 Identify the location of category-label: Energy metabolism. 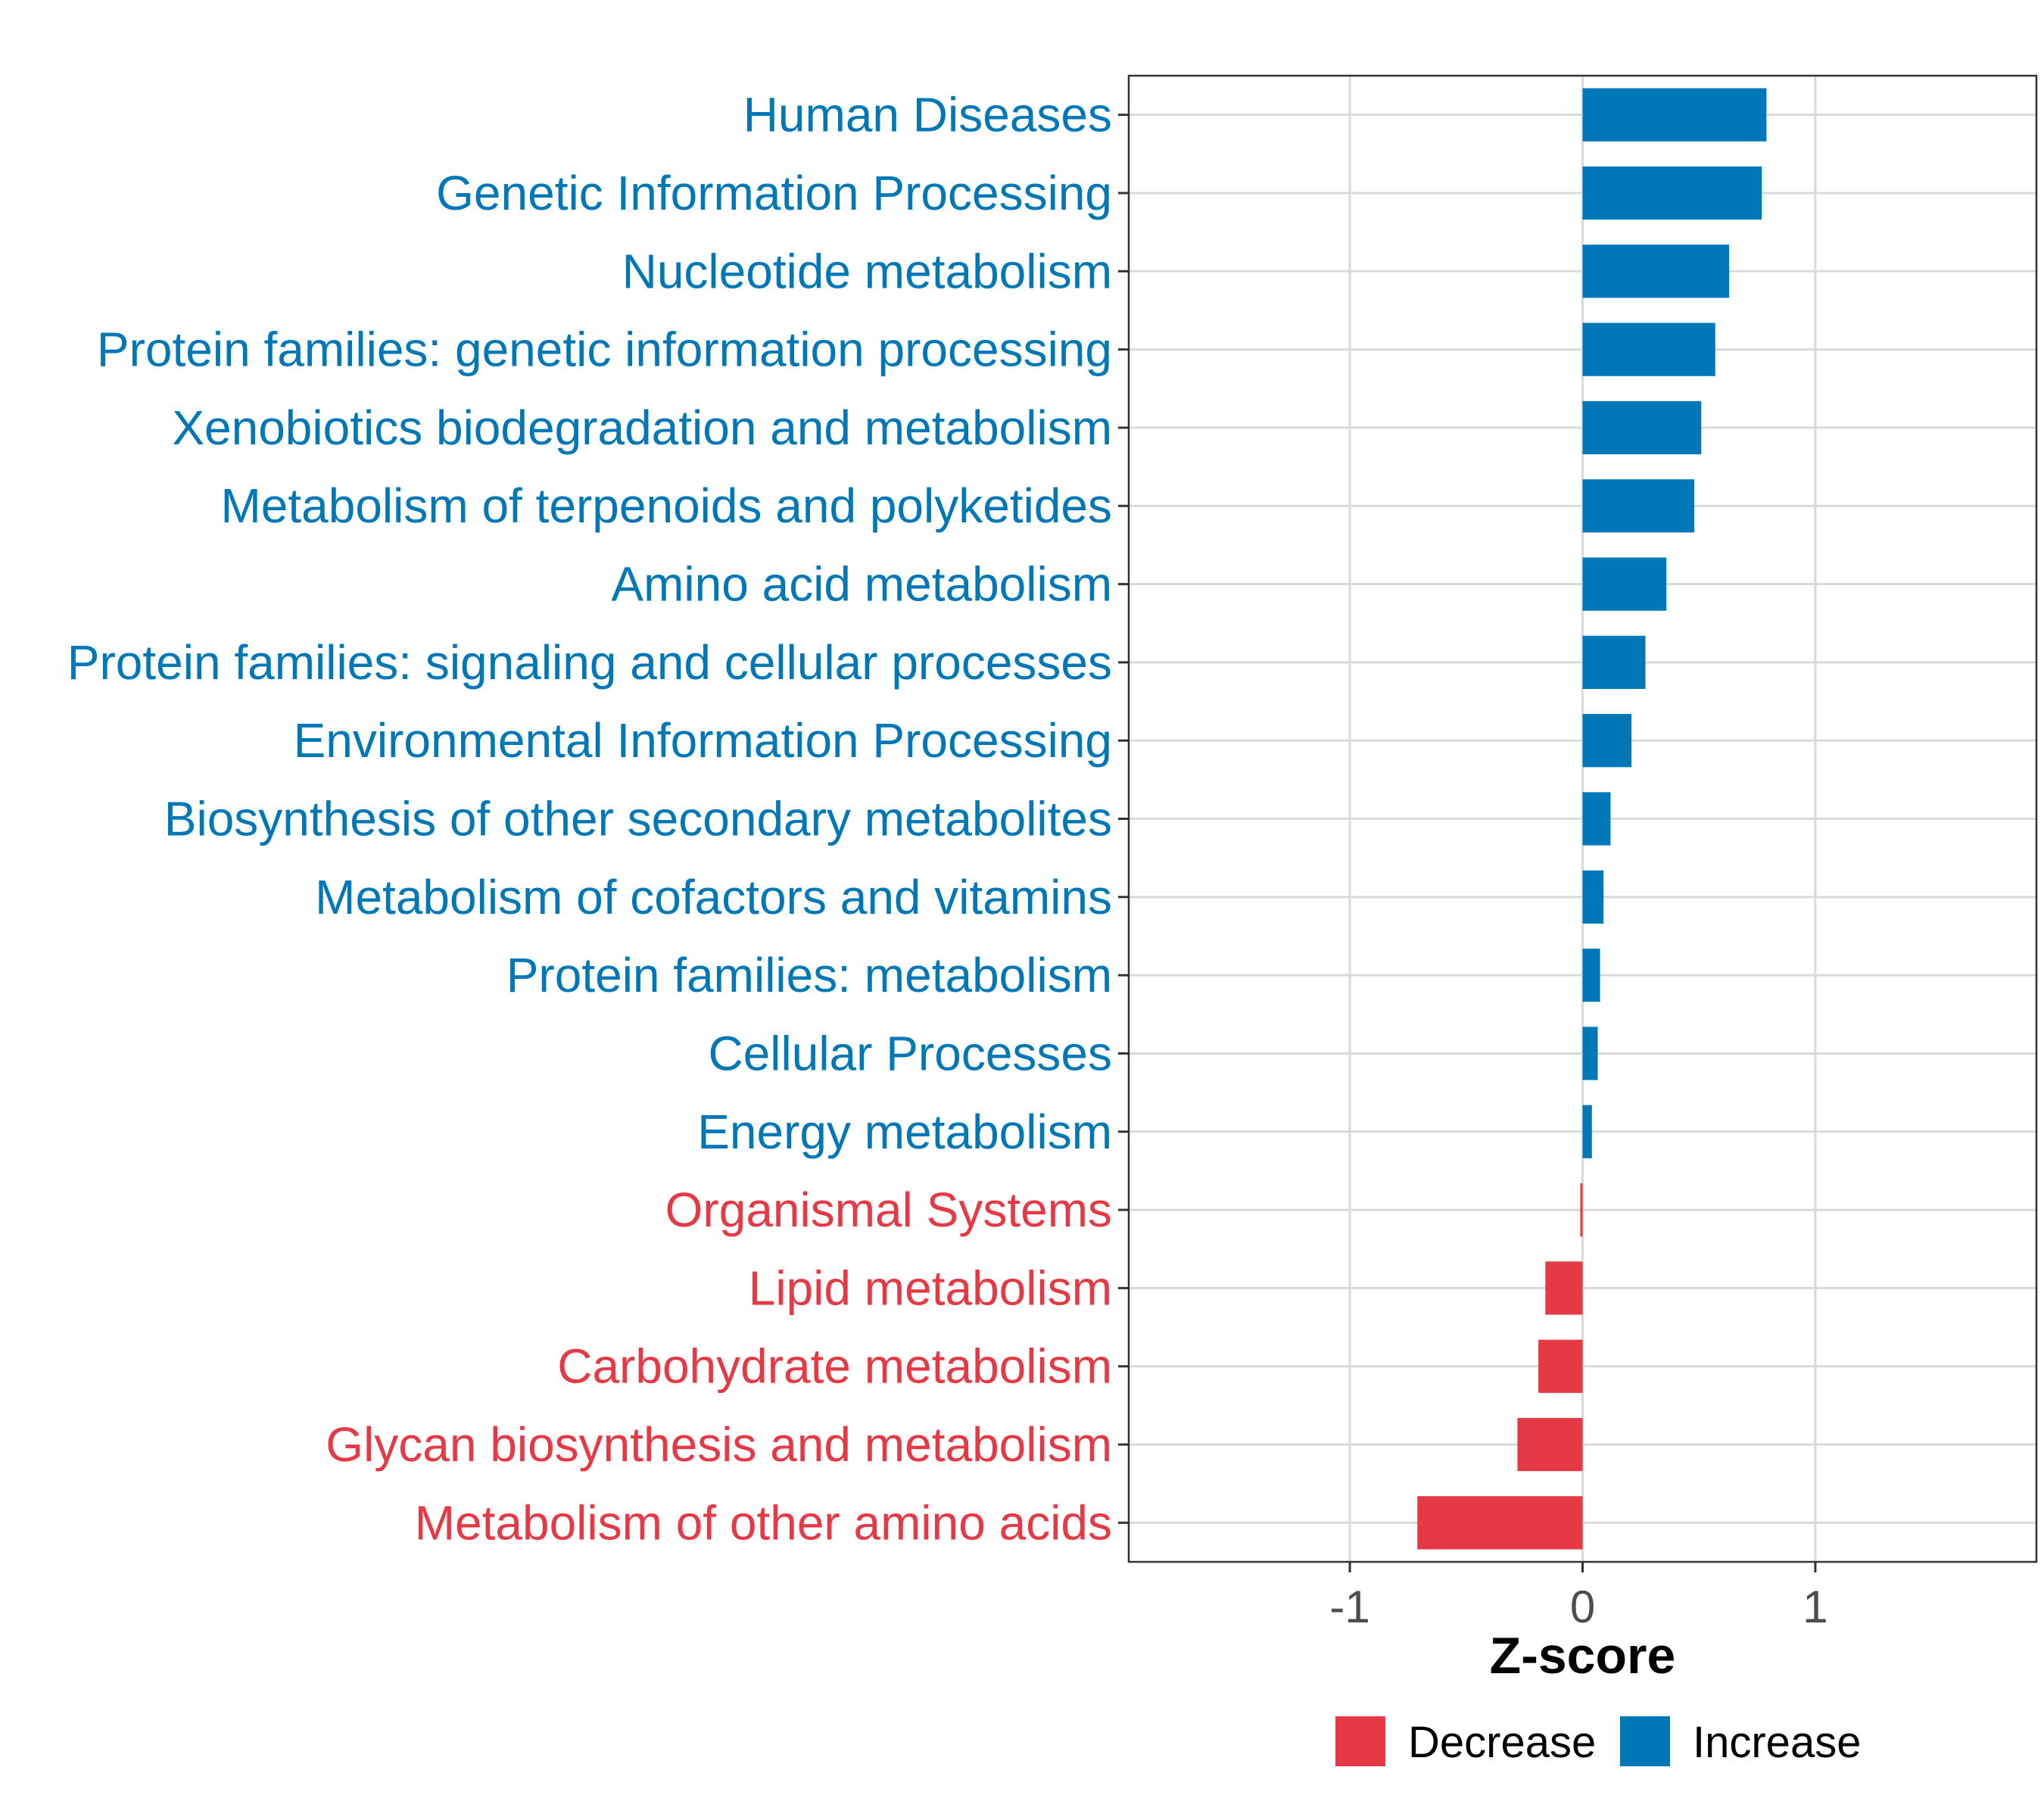
(904, 1132).